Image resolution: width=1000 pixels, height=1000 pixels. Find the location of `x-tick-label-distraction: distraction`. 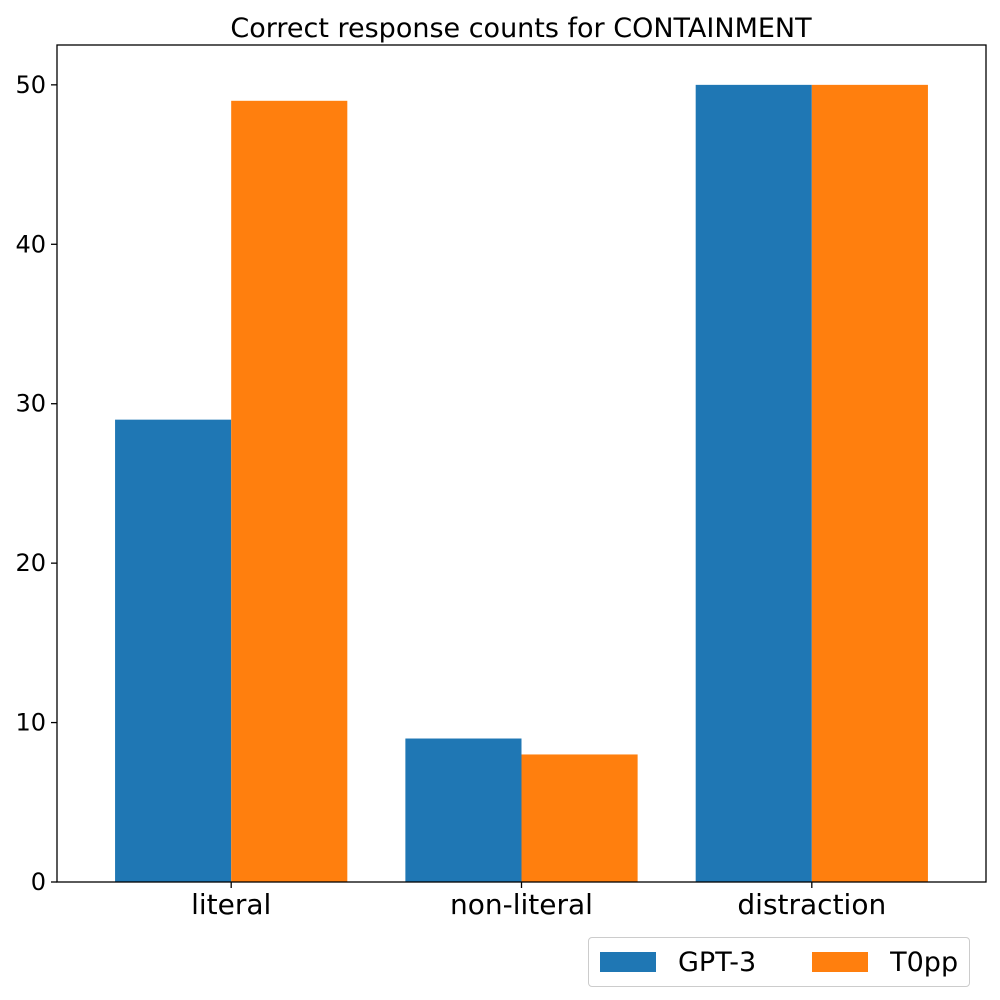

x-tick-label-distraction: distraction is located at coordinates (811, 904).